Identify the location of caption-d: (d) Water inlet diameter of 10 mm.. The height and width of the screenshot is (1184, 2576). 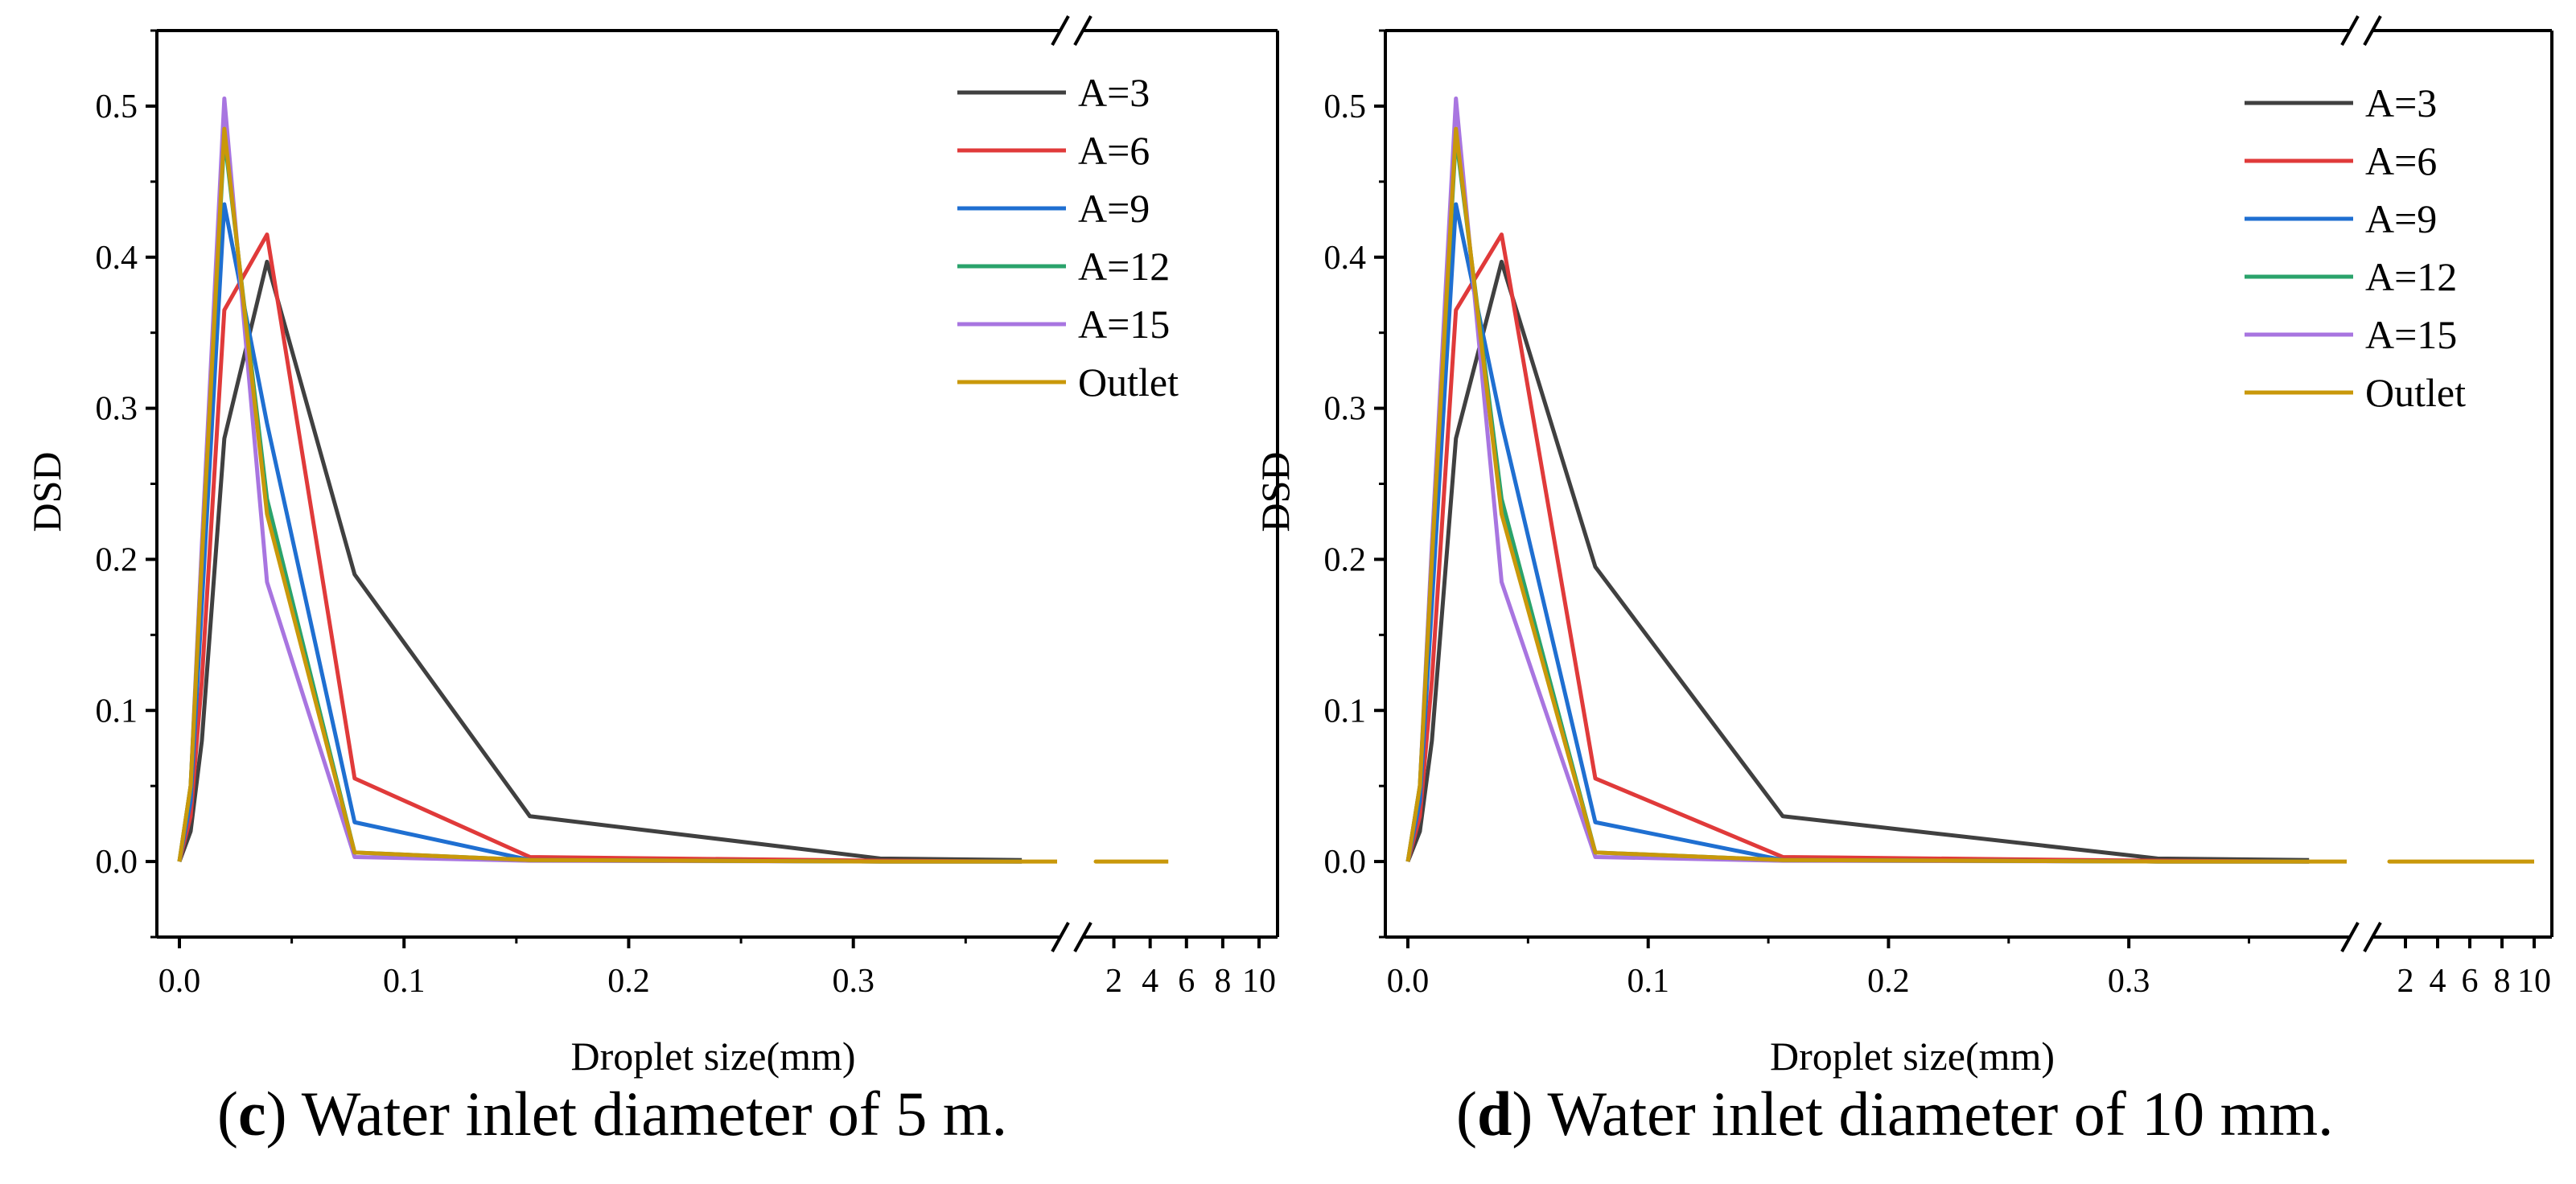
(1895, 1114).